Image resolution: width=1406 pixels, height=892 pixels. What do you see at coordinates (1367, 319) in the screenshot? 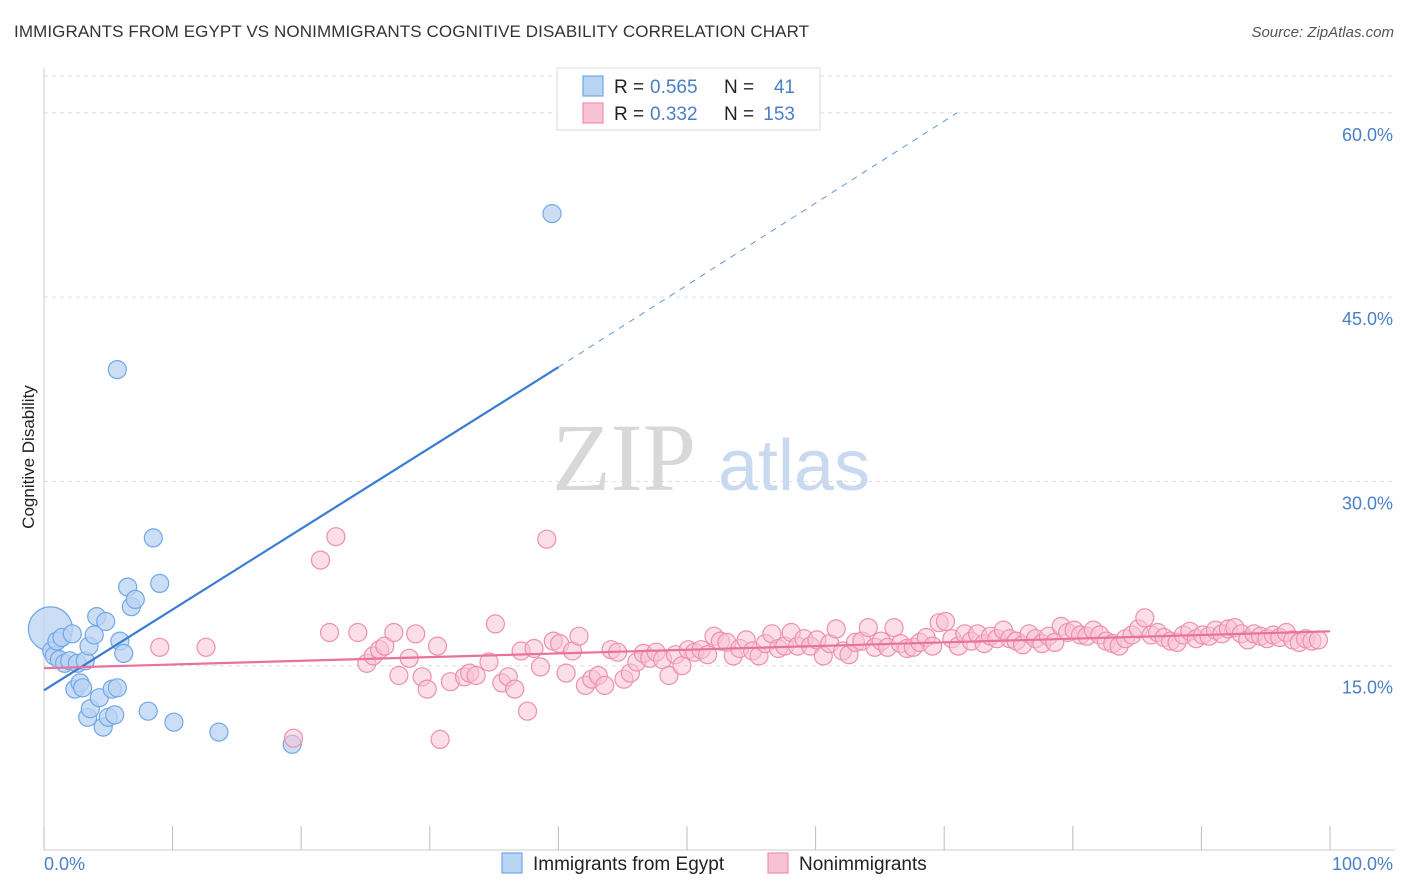
I see `y-tick-label: 45.0%` at bounding box center [1367, 319].